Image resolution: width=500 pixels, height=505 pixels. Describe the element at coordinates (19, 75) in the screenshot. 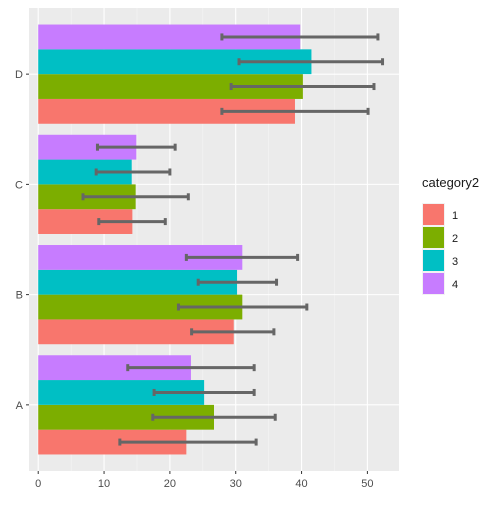

I see `y-tick-label: D` at that location.